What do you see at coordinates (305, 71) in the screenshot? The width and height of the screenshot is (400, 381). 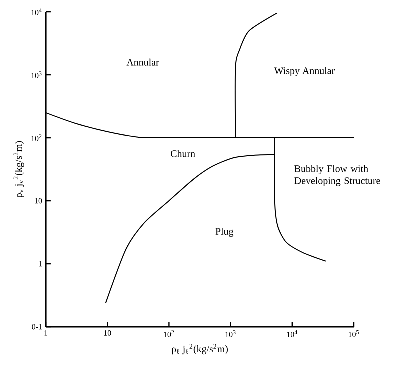 I see `annotation: Wispy Annular` at bounding box center [305, 71].